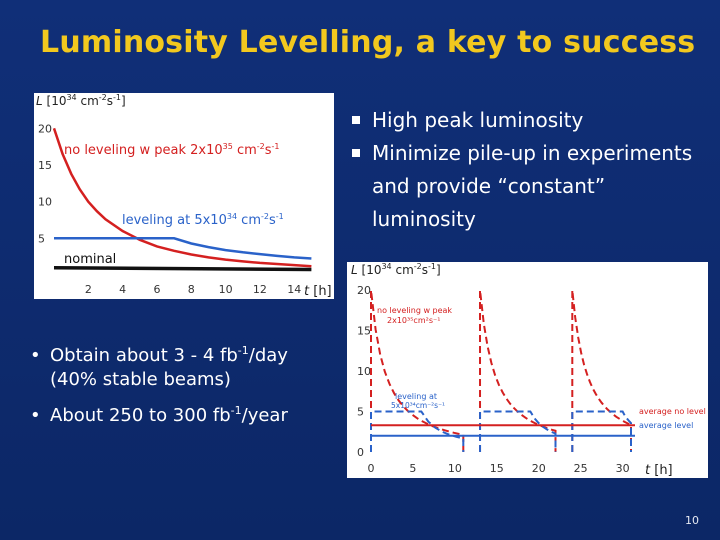 This screenshot has width=720, height=540. Describe the element at coordinates (183, 248) in the screenshot. I see `series-leveling-line` at that location.